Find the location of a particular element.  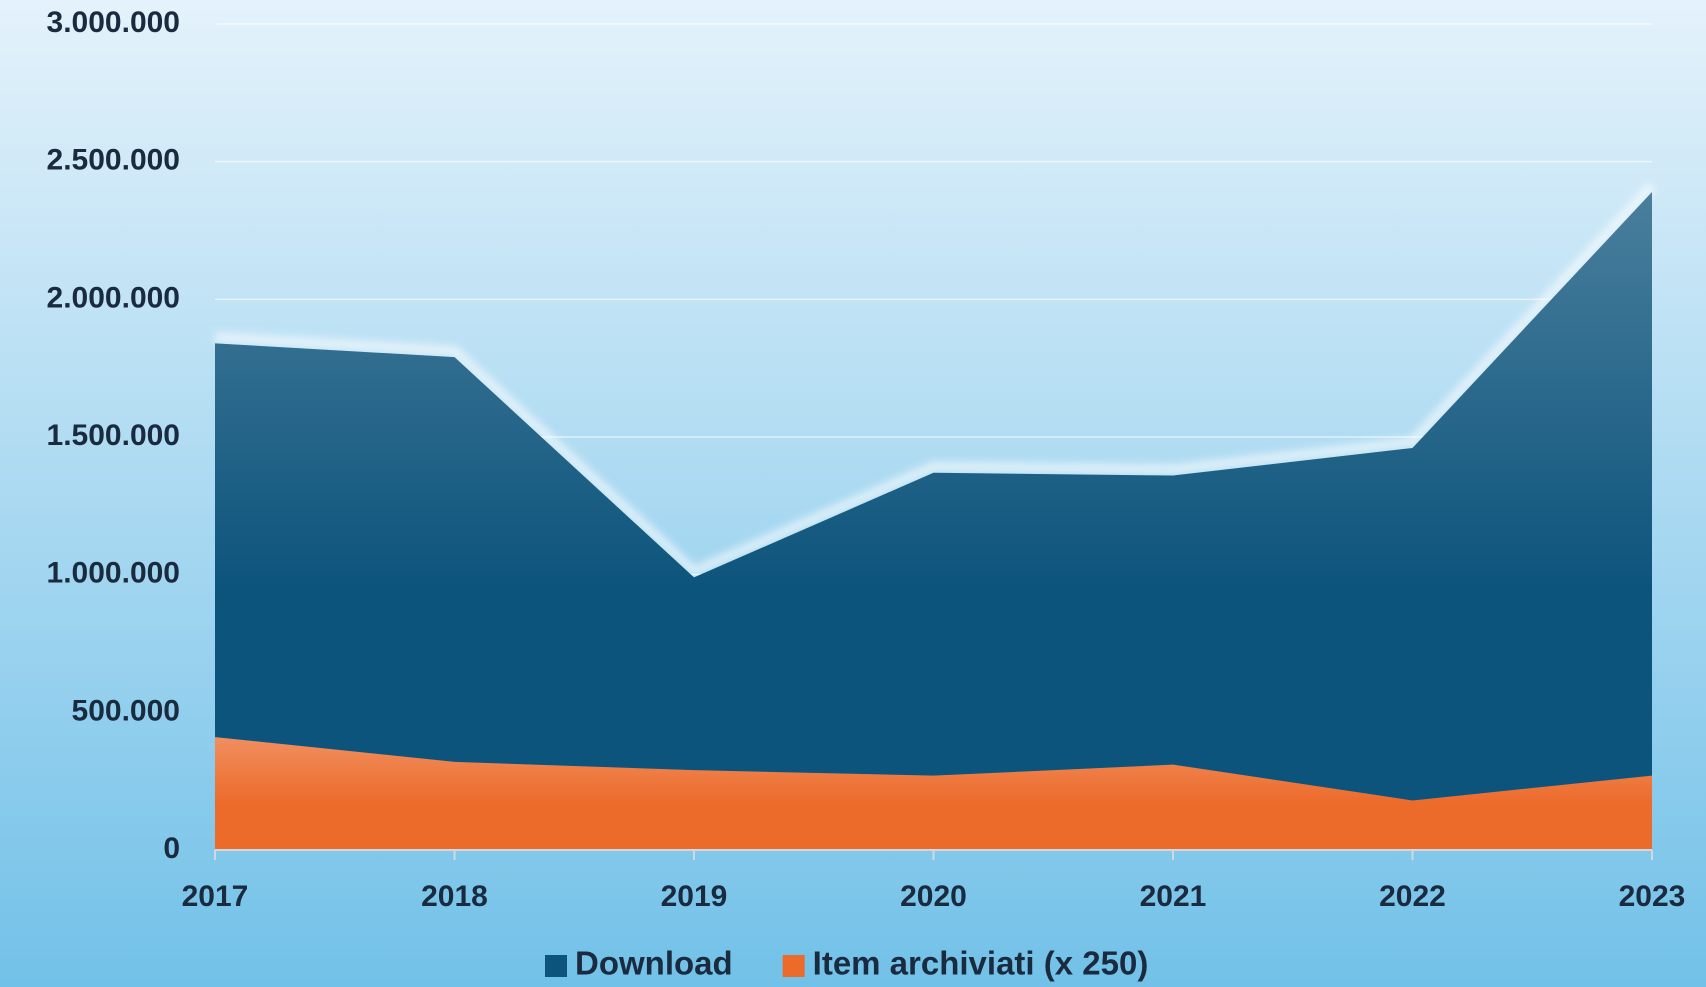

x-tick-label: 2018 is located at coordinates (454, 896).